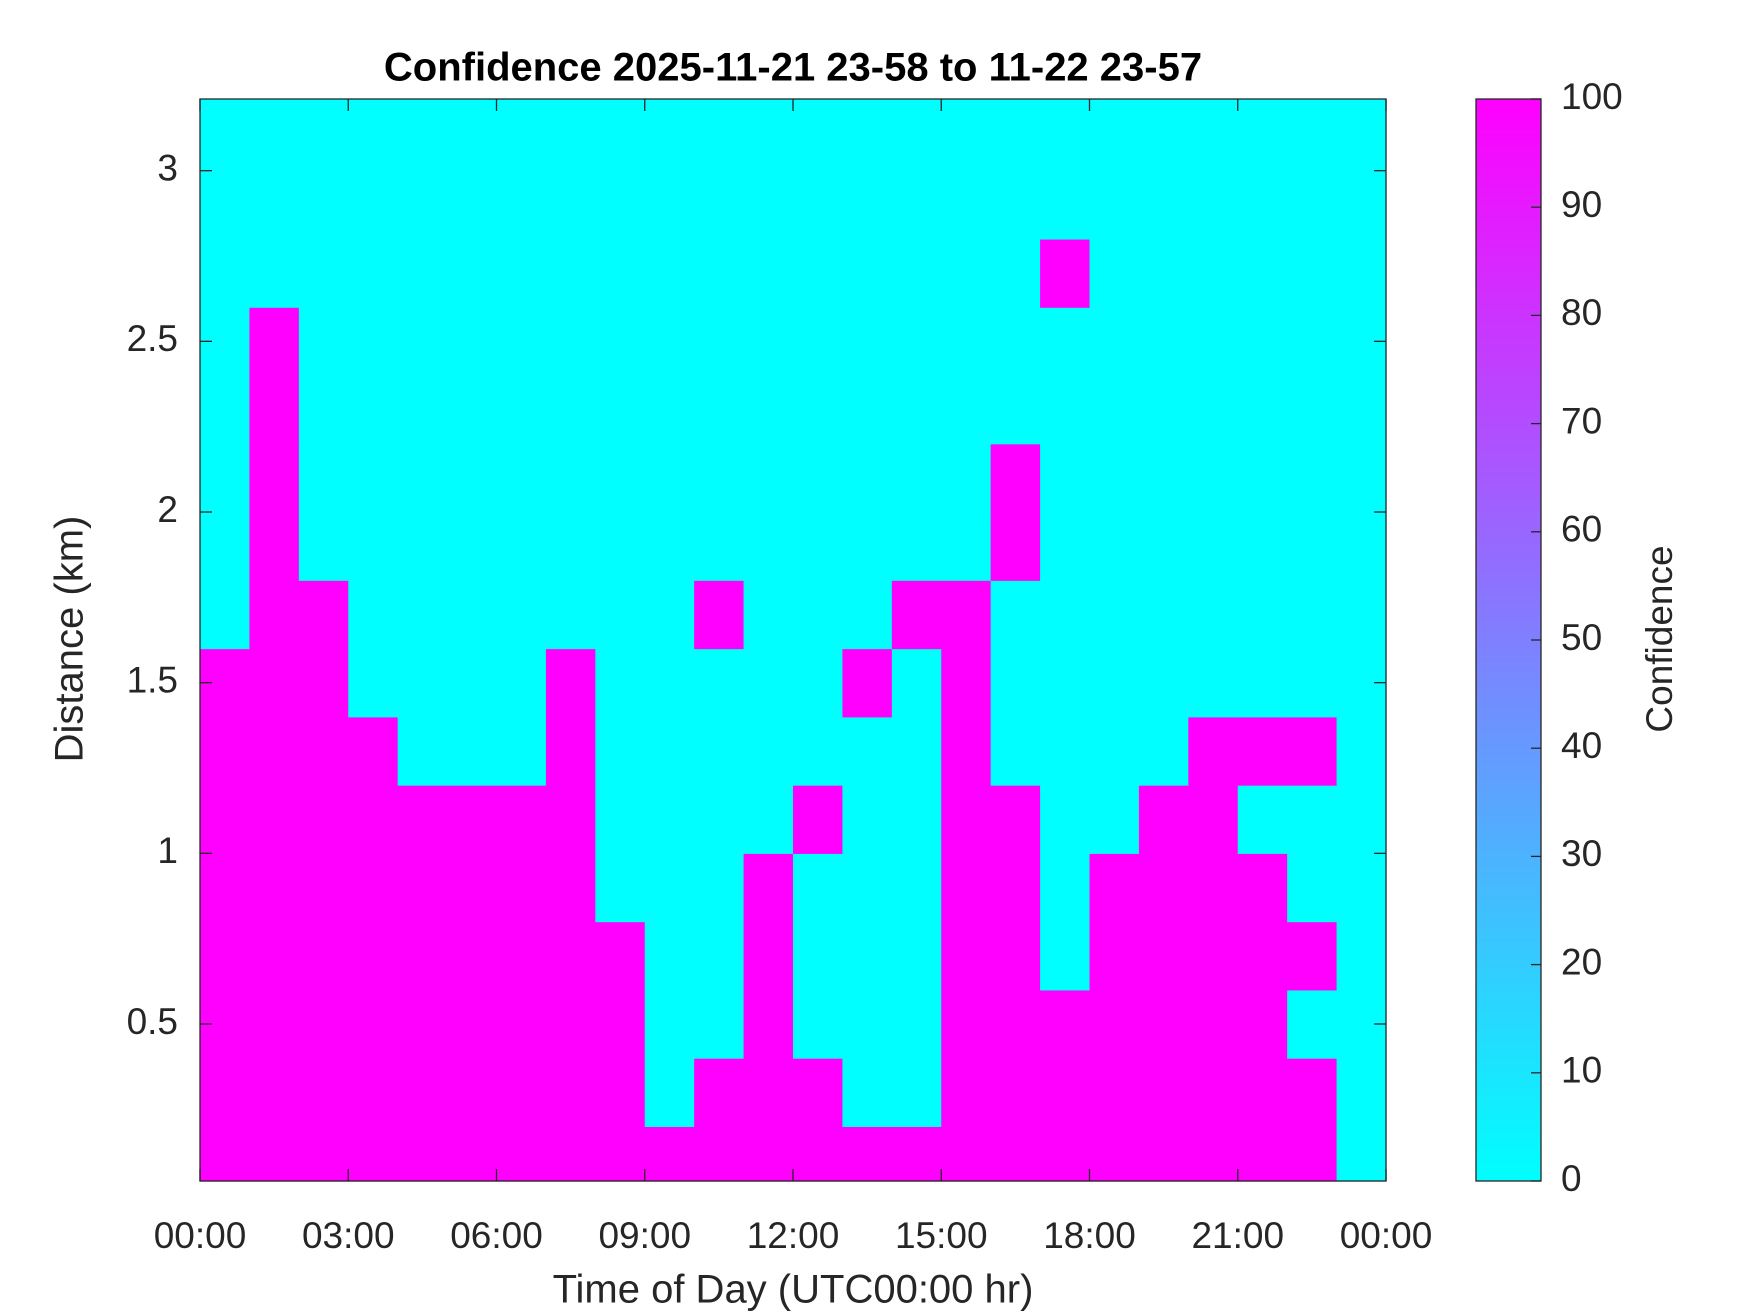  What do you see at coordinates (1581, 420) in the screenshot?
I see `colorbar-tick-label: 70` at bounding box center [1581, 420].